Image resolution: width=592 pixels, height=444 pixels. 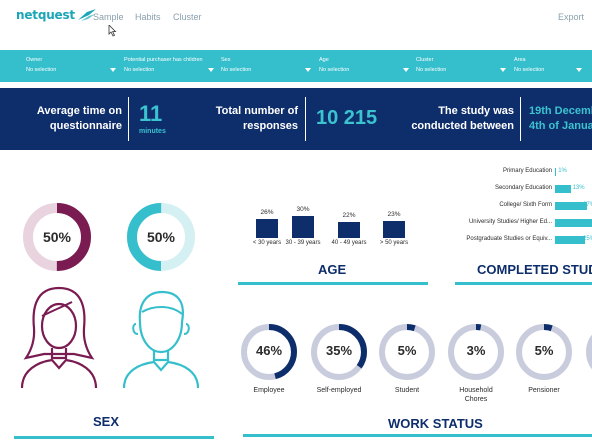 I want to click on top-navigation: netquest Sample Habits Cluster Export, so click(x=296, y=25).